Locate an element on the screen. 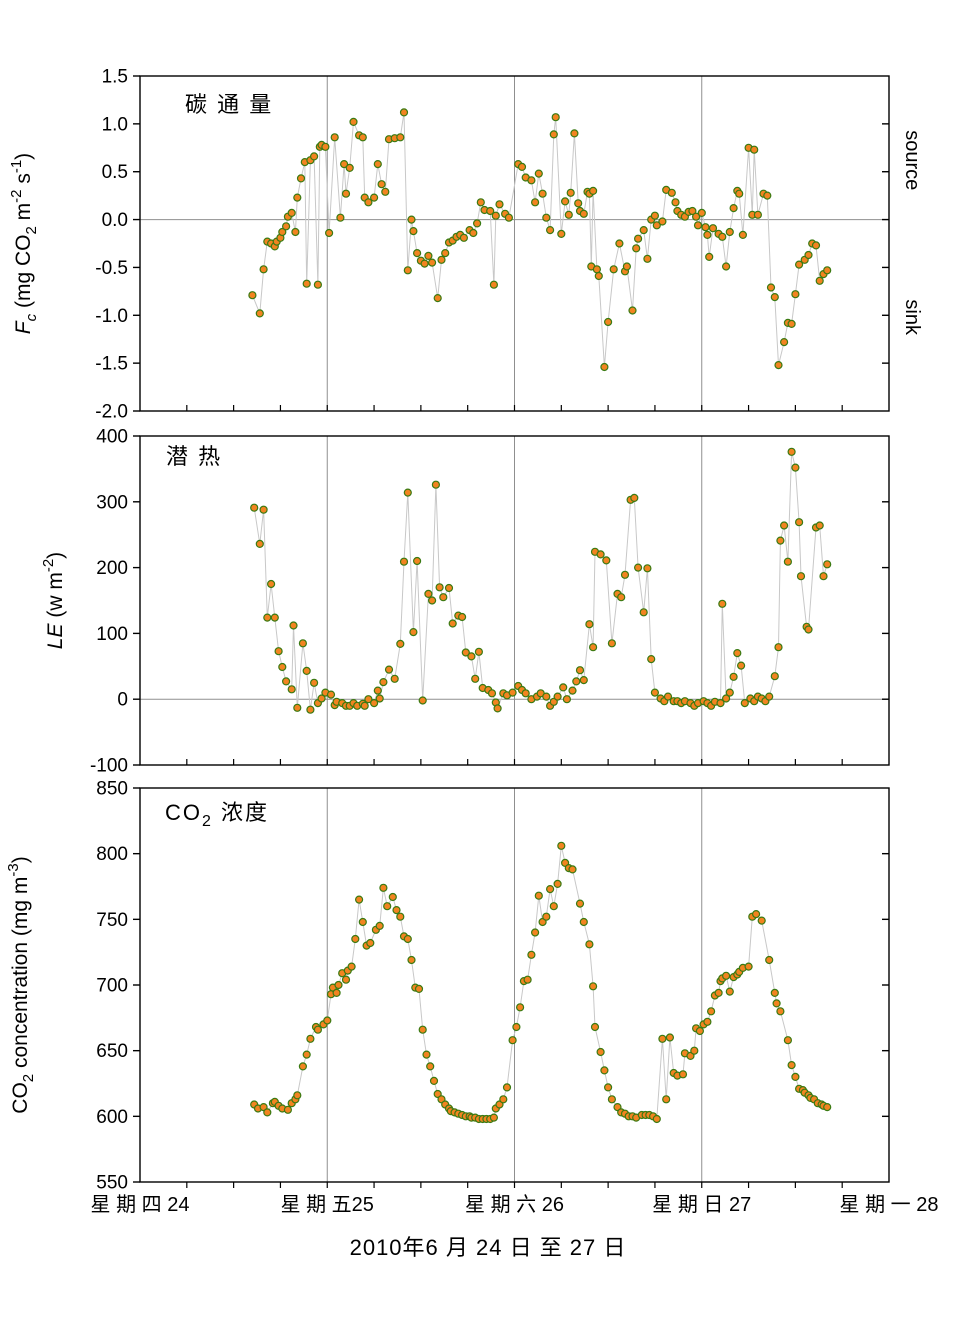 The height and width of the screenshot is (1324, 976). y-tick-label: 100 is located at coordinates (112, 634).